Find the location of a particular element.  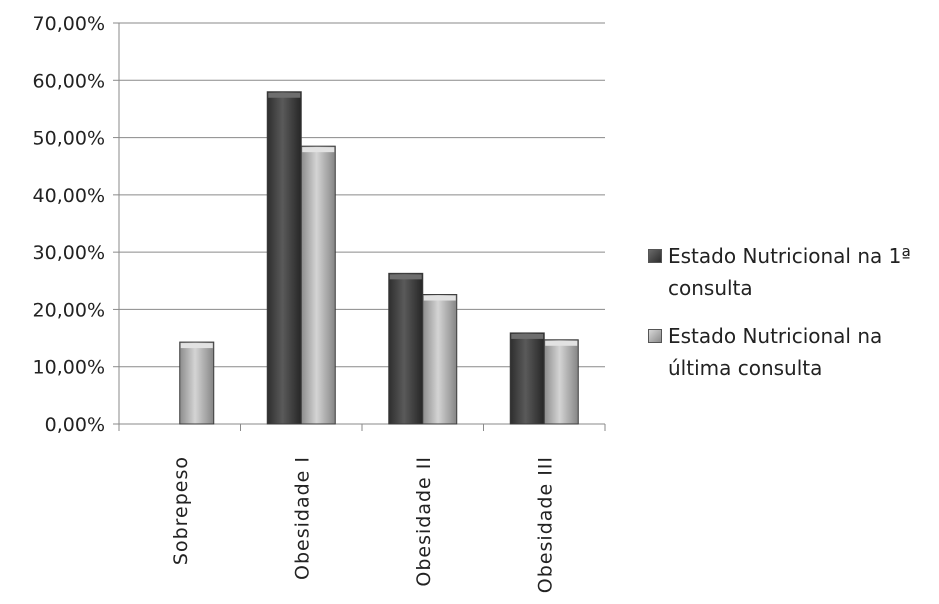

legend-label-last-consultation: Estado Nutricional na última consulta is located at coordinates (775, 352).